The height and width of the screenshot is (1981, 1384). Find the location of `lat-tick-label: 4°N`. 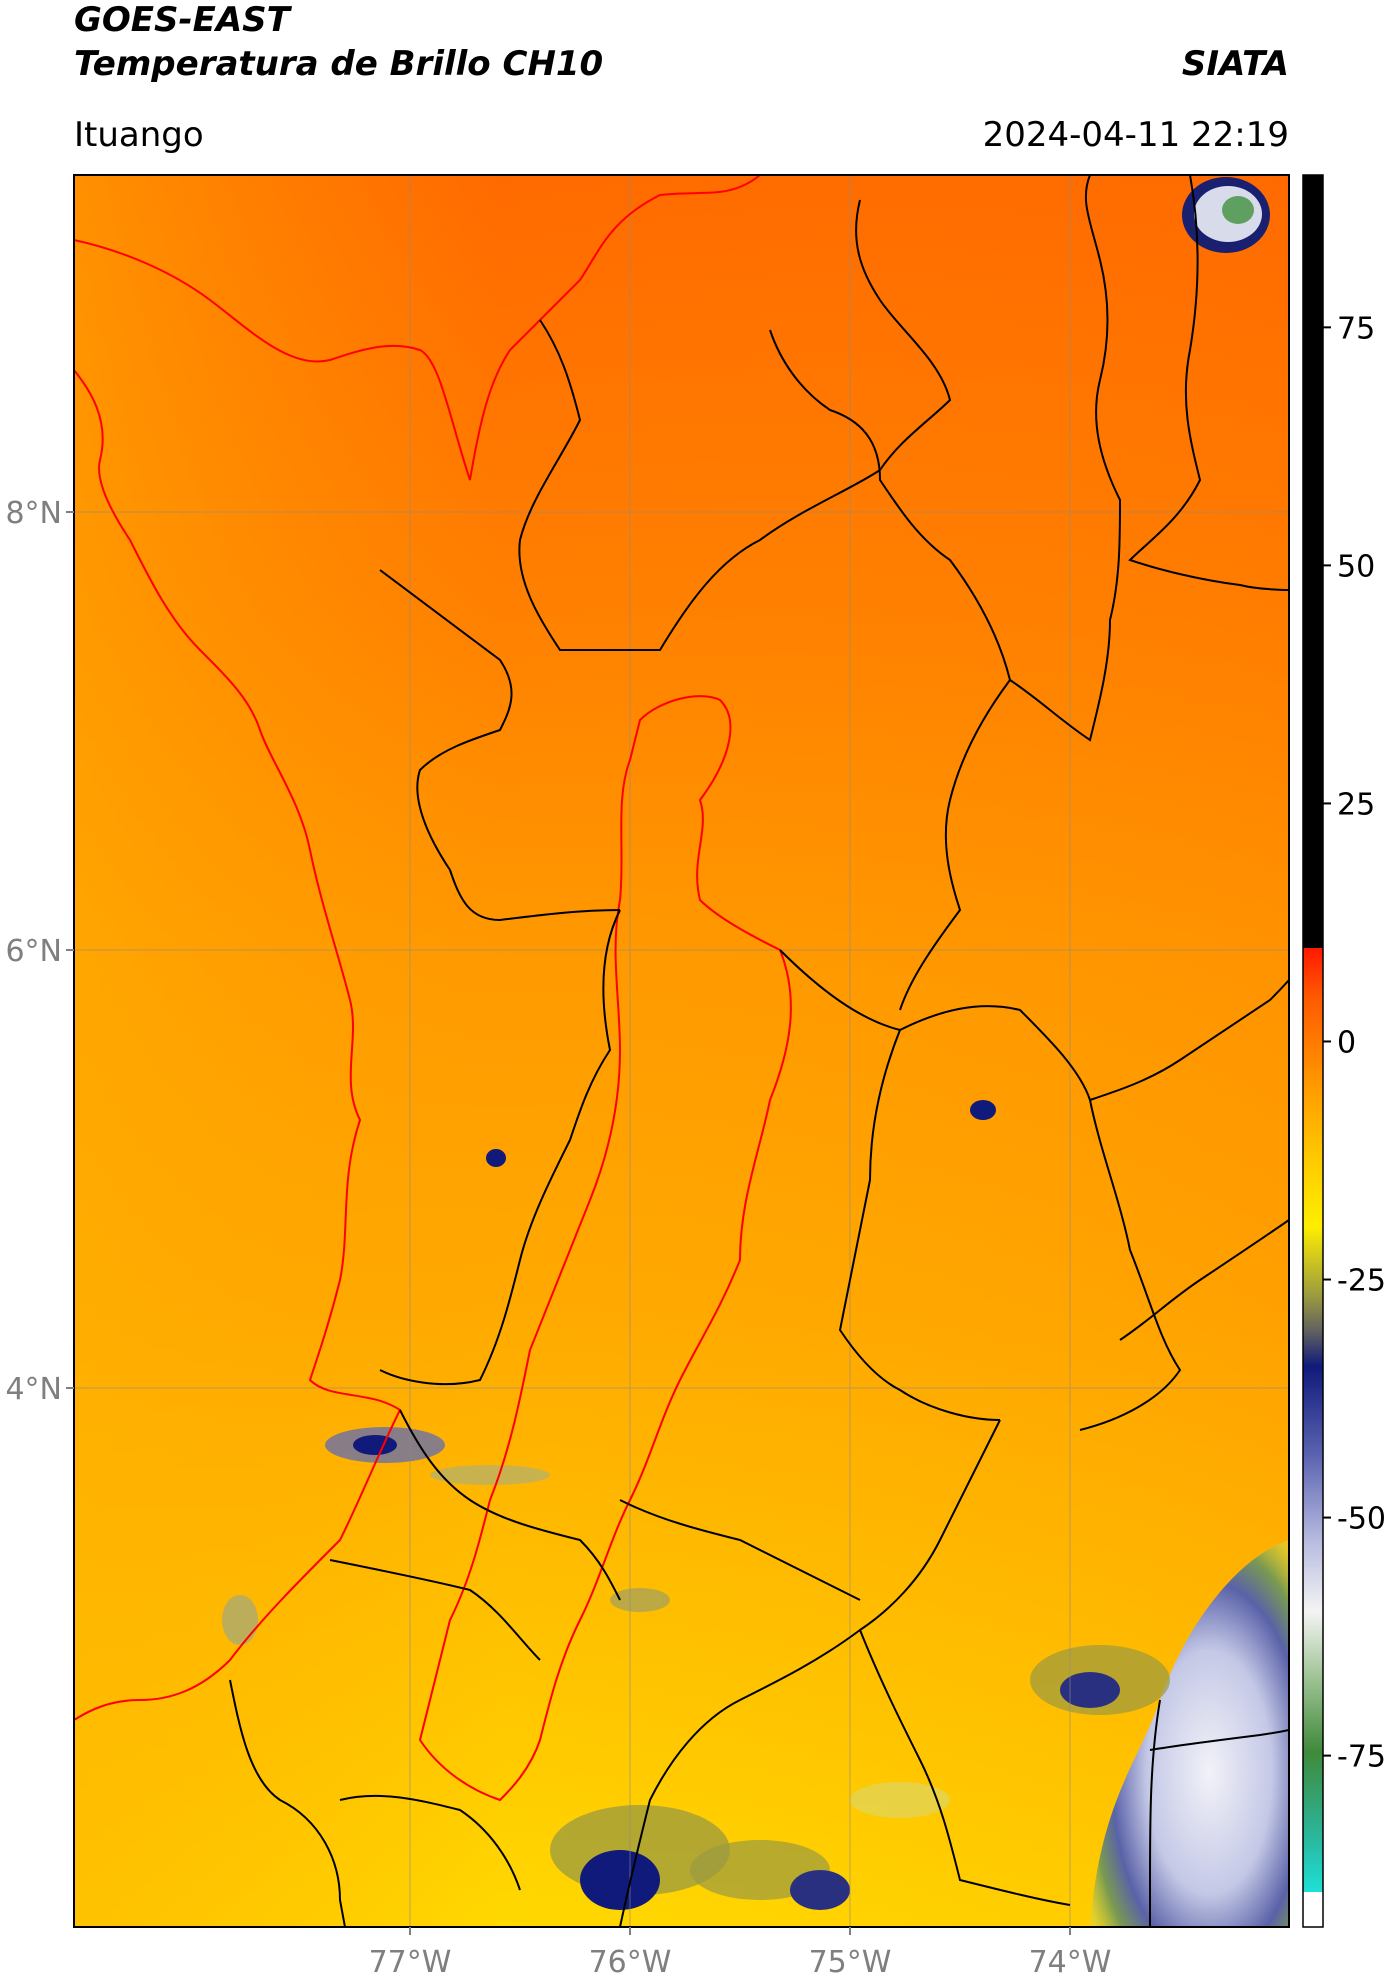

lat-tick-label: 4°N is located at coordinates (33, 1389).